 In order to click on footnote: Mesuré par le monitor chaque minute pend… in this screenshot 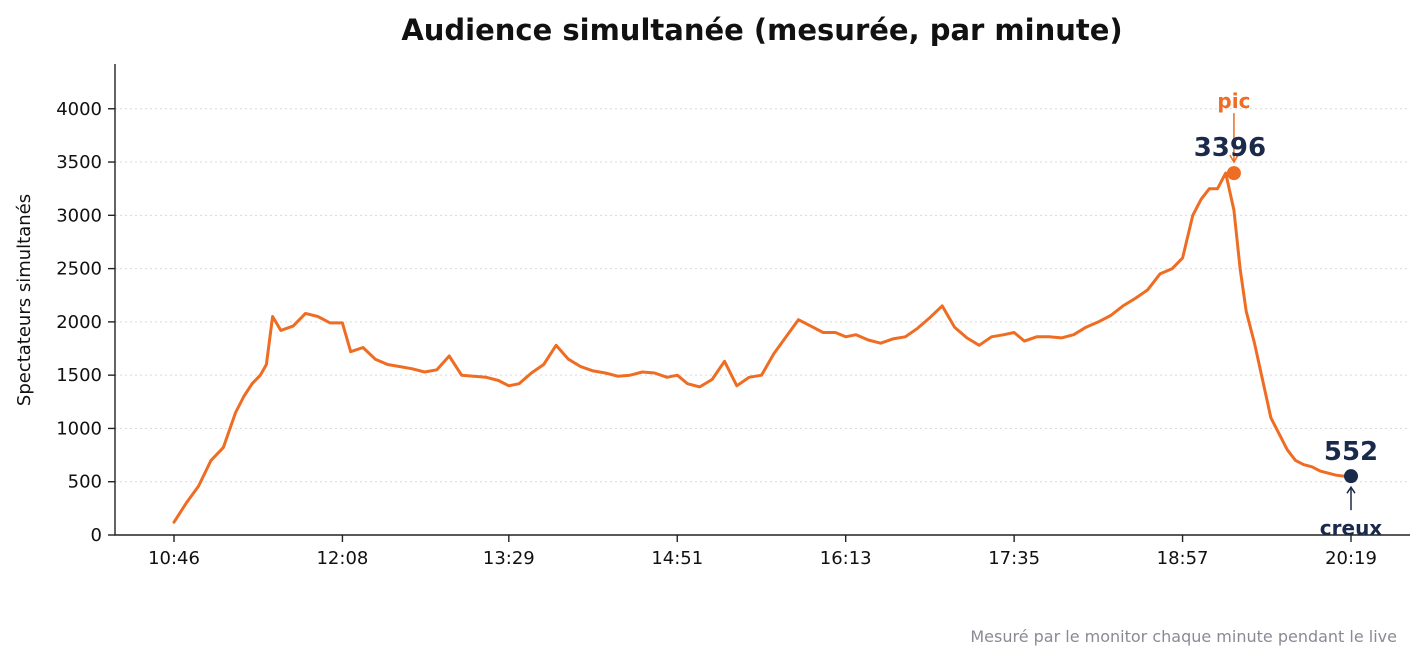, I will do `click(1183, 636)`.